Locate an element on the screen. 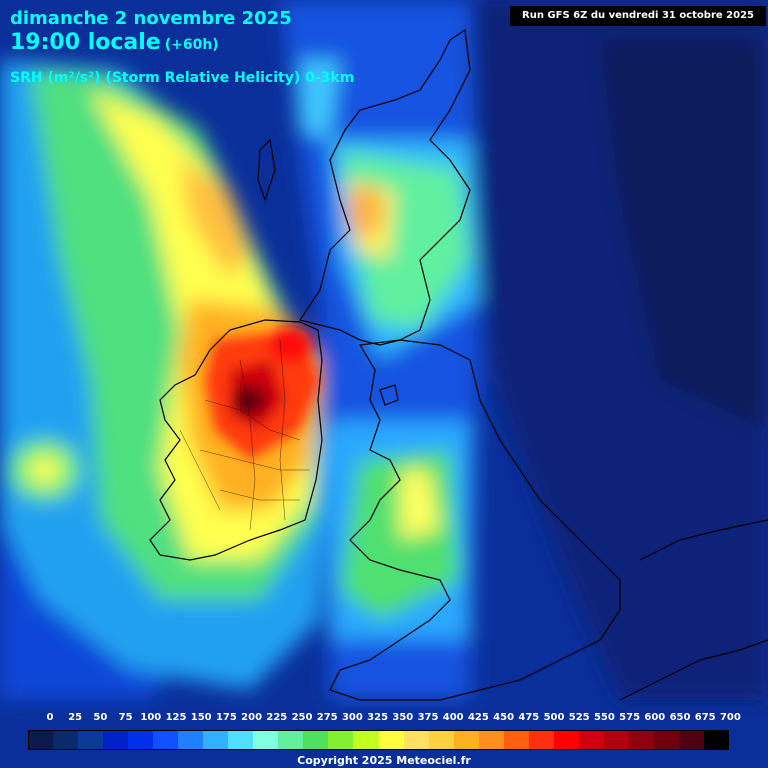 The image size is (768, 768). forecast-date: dimanche 2 novembre 2025 is located at coordinates (151, 18).